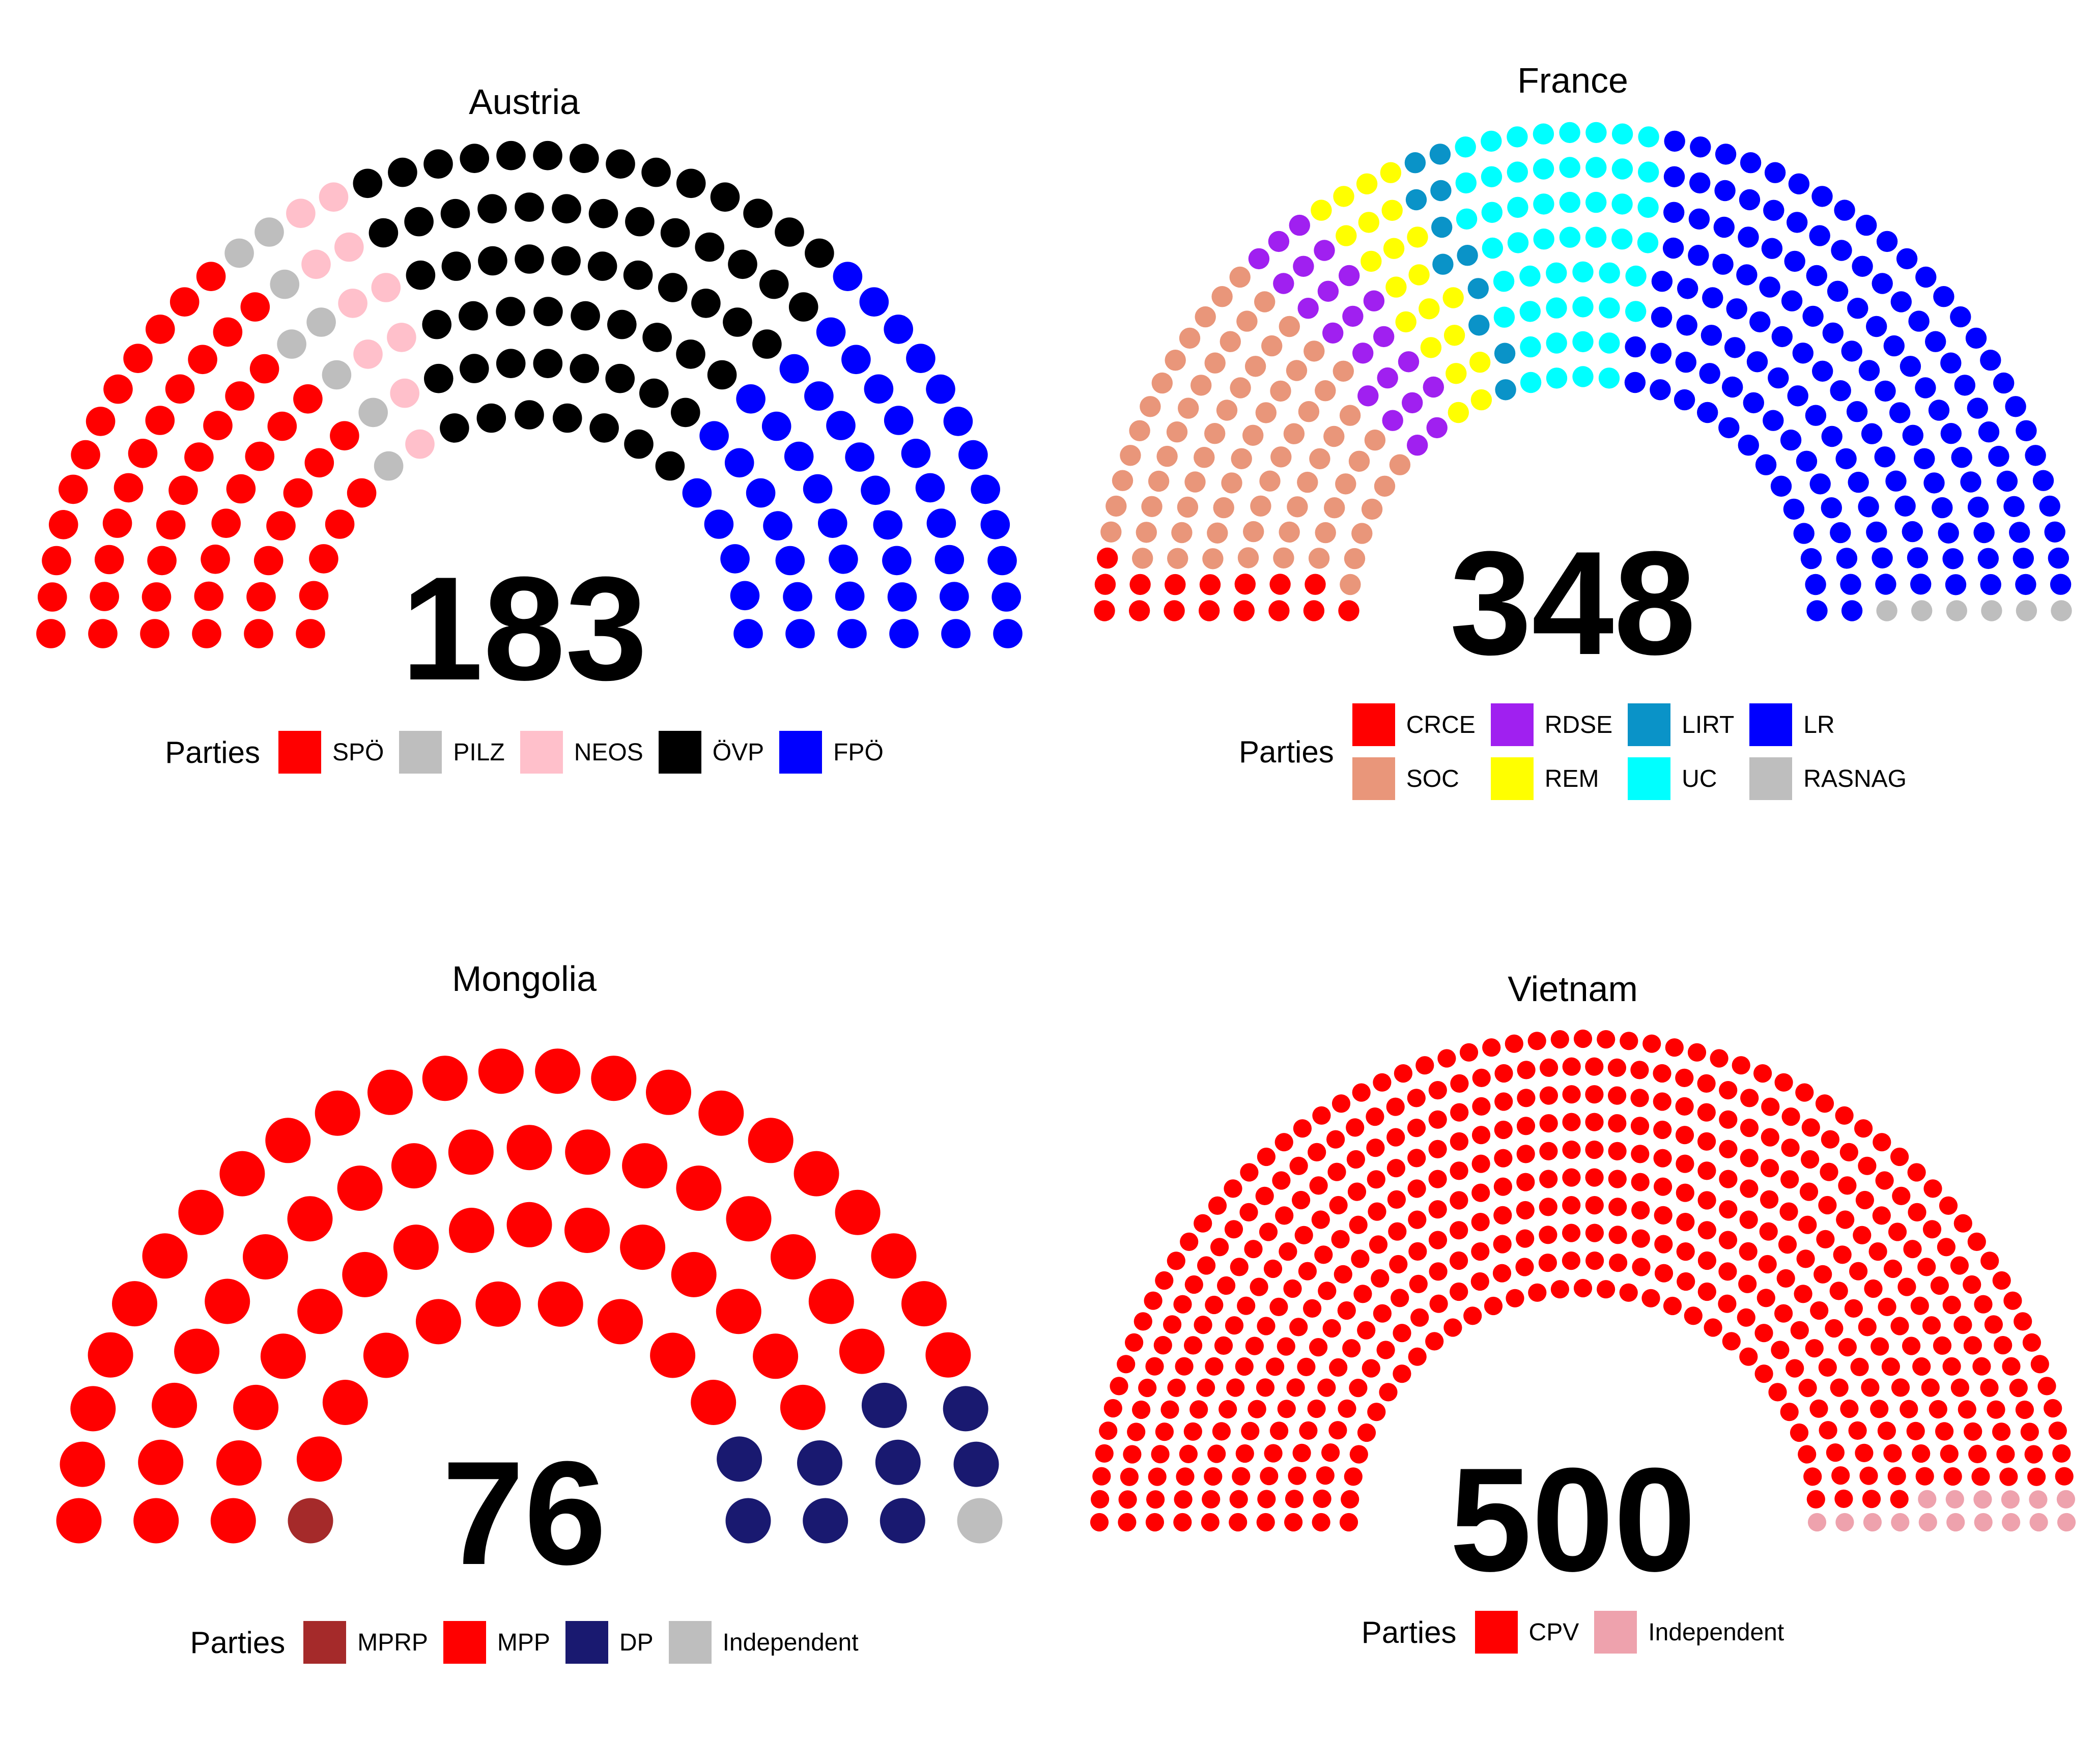  I want to click on seat-lirt, so click(1442, 227).